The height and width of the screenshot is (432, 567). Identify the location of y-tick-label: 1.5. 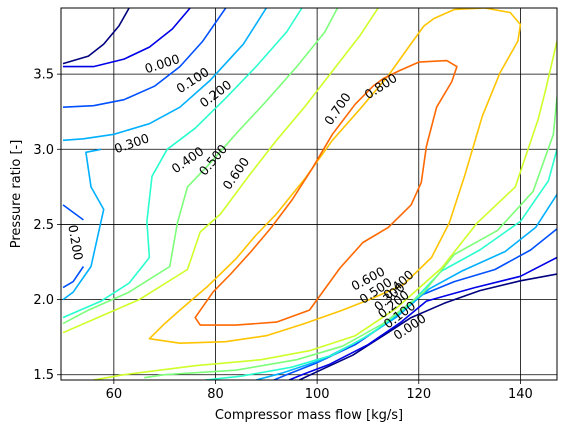
(43, 375).